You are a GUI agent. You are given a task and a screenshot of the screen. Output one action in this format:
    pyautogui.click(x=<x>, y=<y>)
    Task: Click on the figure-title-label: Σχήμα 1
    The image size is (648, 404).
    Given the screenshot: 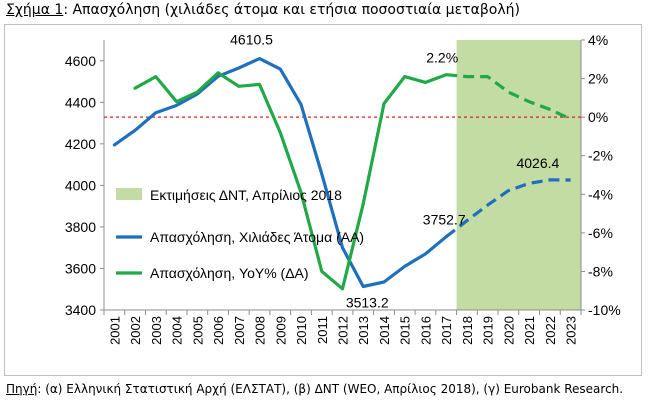 What is the action you would take?
    pyautogui.click(x=35, y=10)
    